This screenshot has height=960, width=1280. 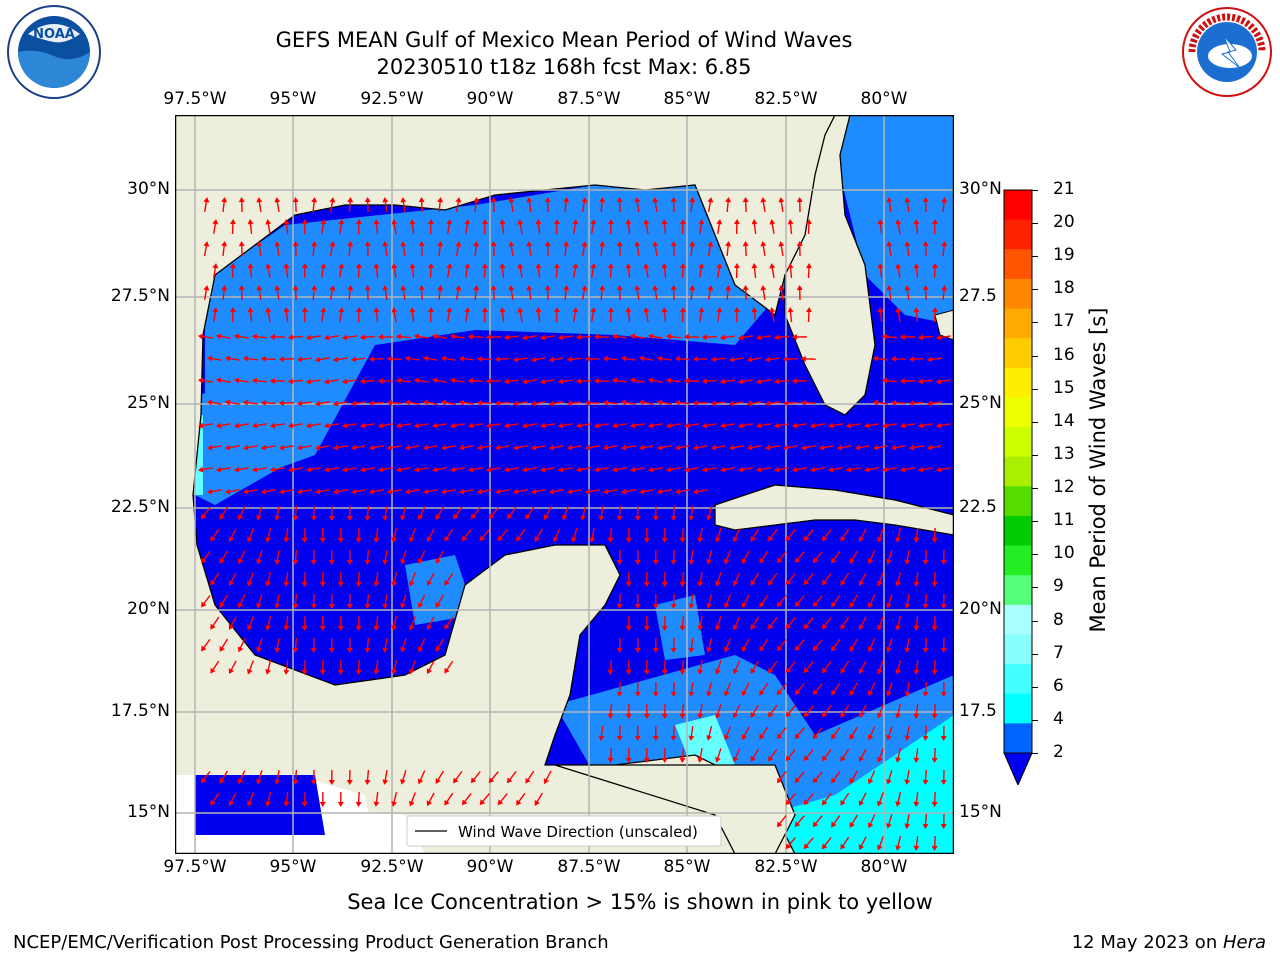 What do you see at coordinates (54, 34) in the screenshot?
I see `svg-text: NOAA` at bounding box center [54, 34].